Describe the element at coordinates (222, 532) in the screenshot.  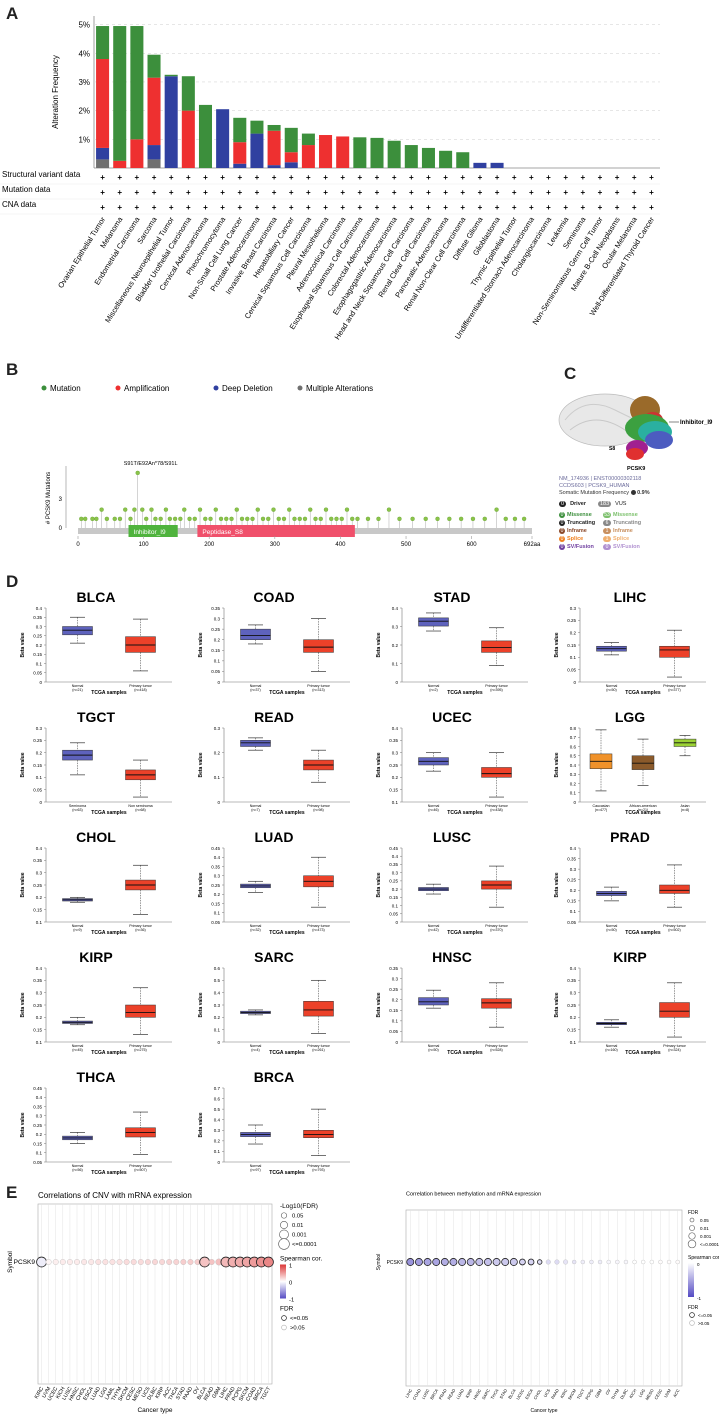
I see `domain-label: Peptidase_S8` at that location.